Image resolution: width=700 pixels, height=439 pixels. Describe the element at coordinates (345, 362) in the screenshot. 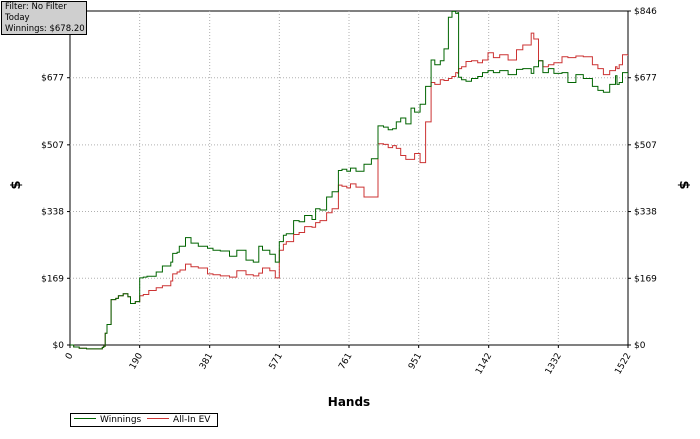

I see `x-tick-label: 761` at that location.